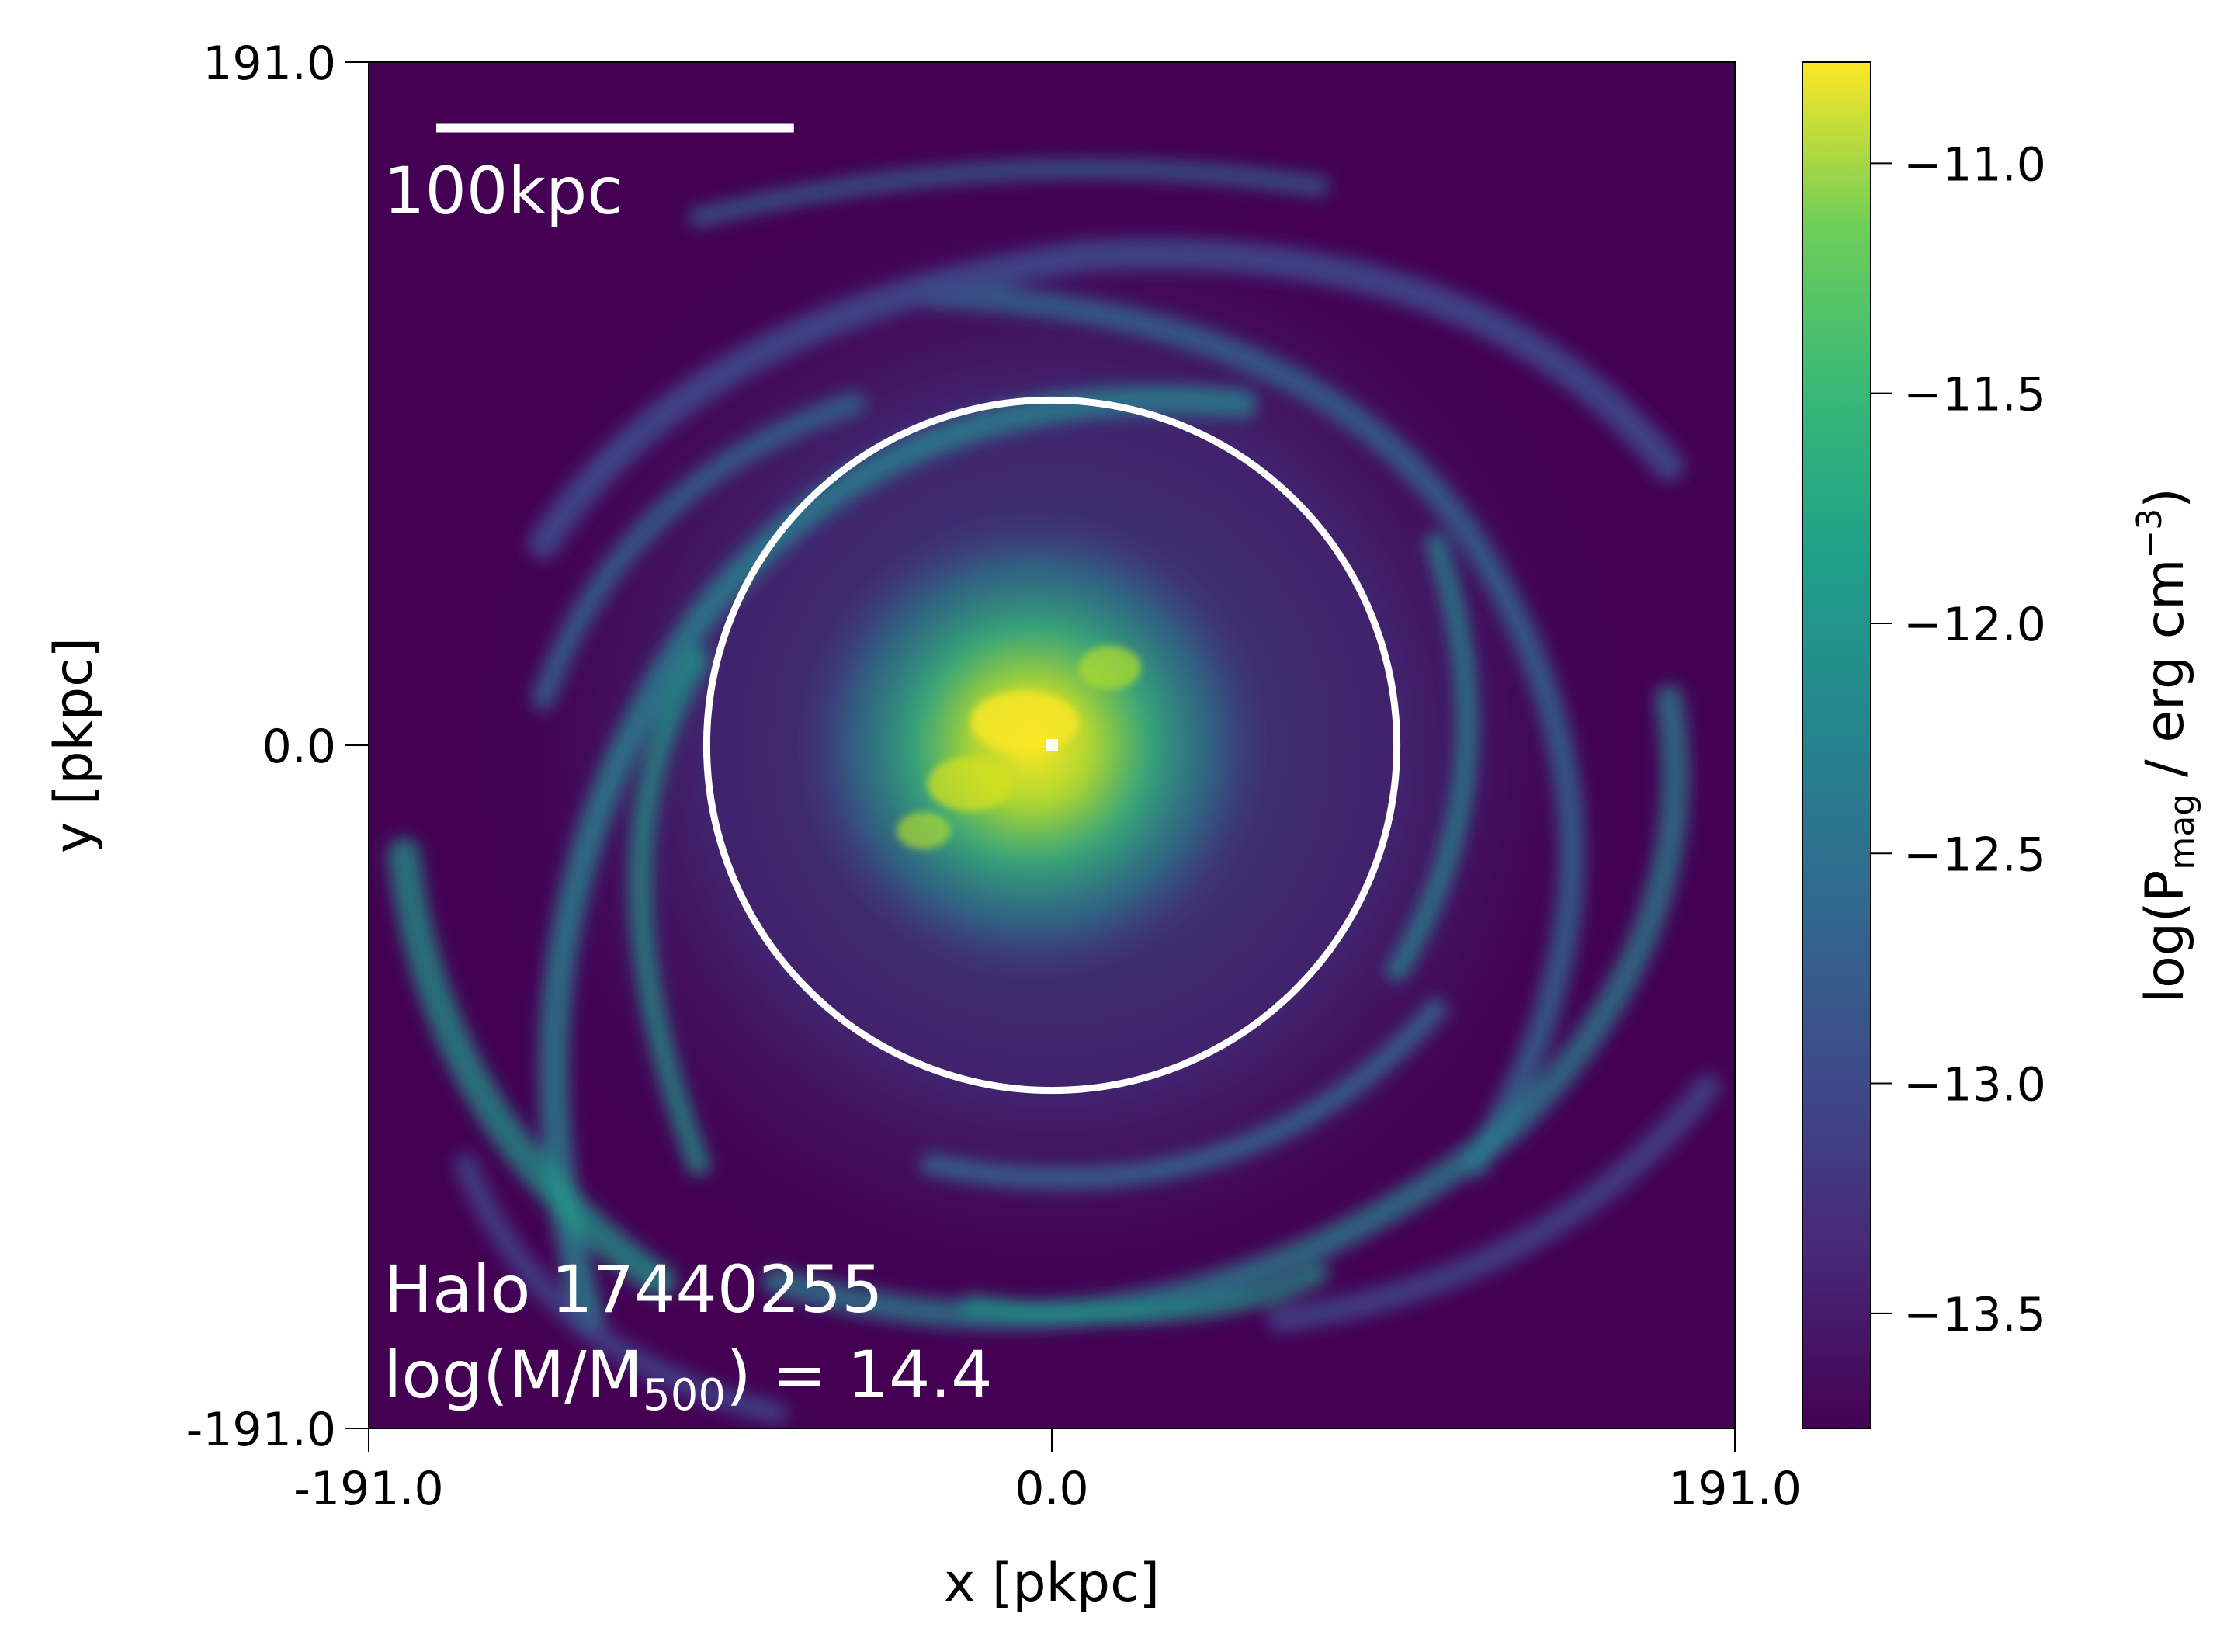 Image resolution: width=2234 pixels, height=1652 pixels. I want to click on colorbar-tick-label: −13.5, so click(1975, 1315).